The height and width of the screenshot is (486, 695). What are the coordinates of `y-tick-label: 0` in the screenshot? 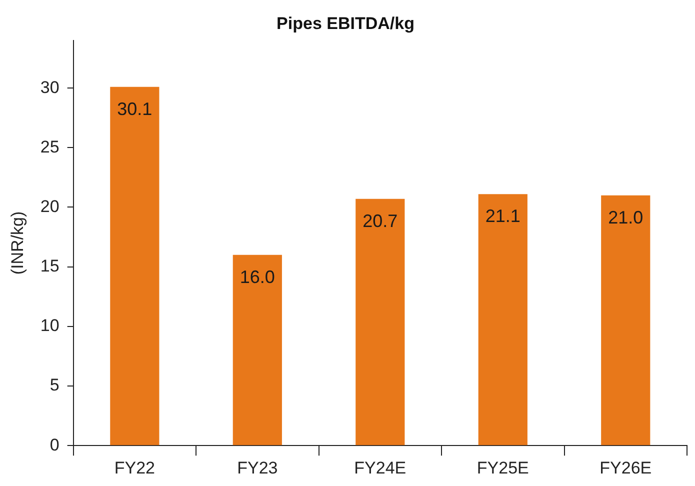 It's located at (55, 444).